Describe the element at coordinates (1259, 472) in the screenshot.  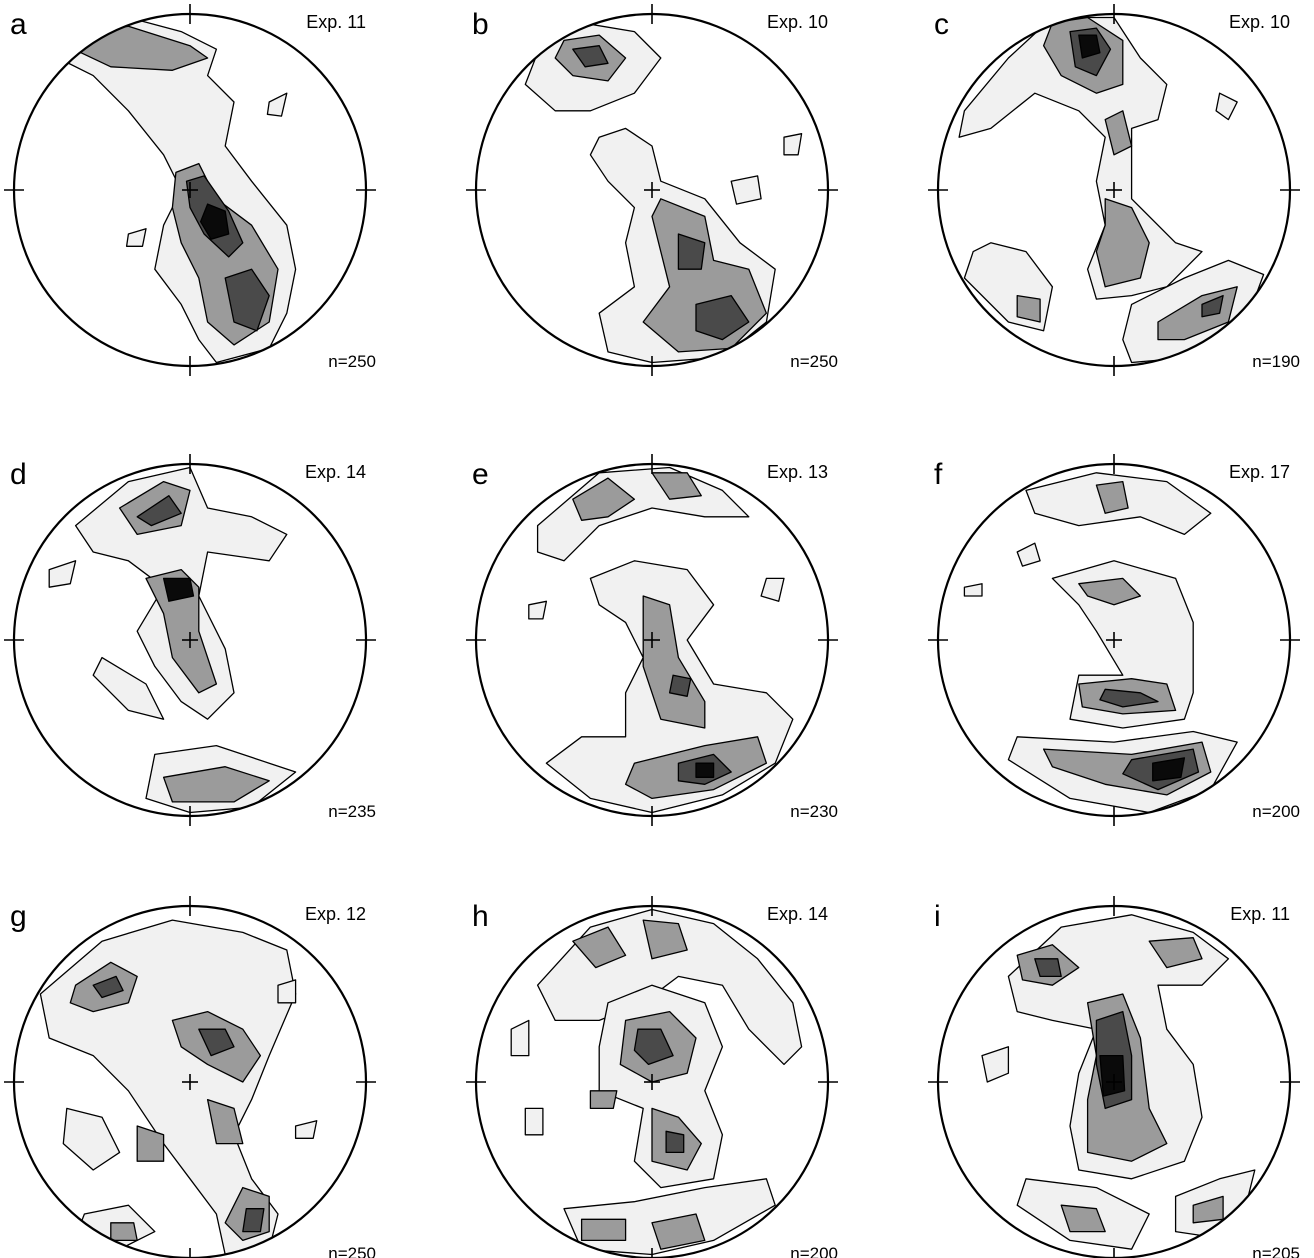
I see `experiment-label: Exp. 17` at that location.